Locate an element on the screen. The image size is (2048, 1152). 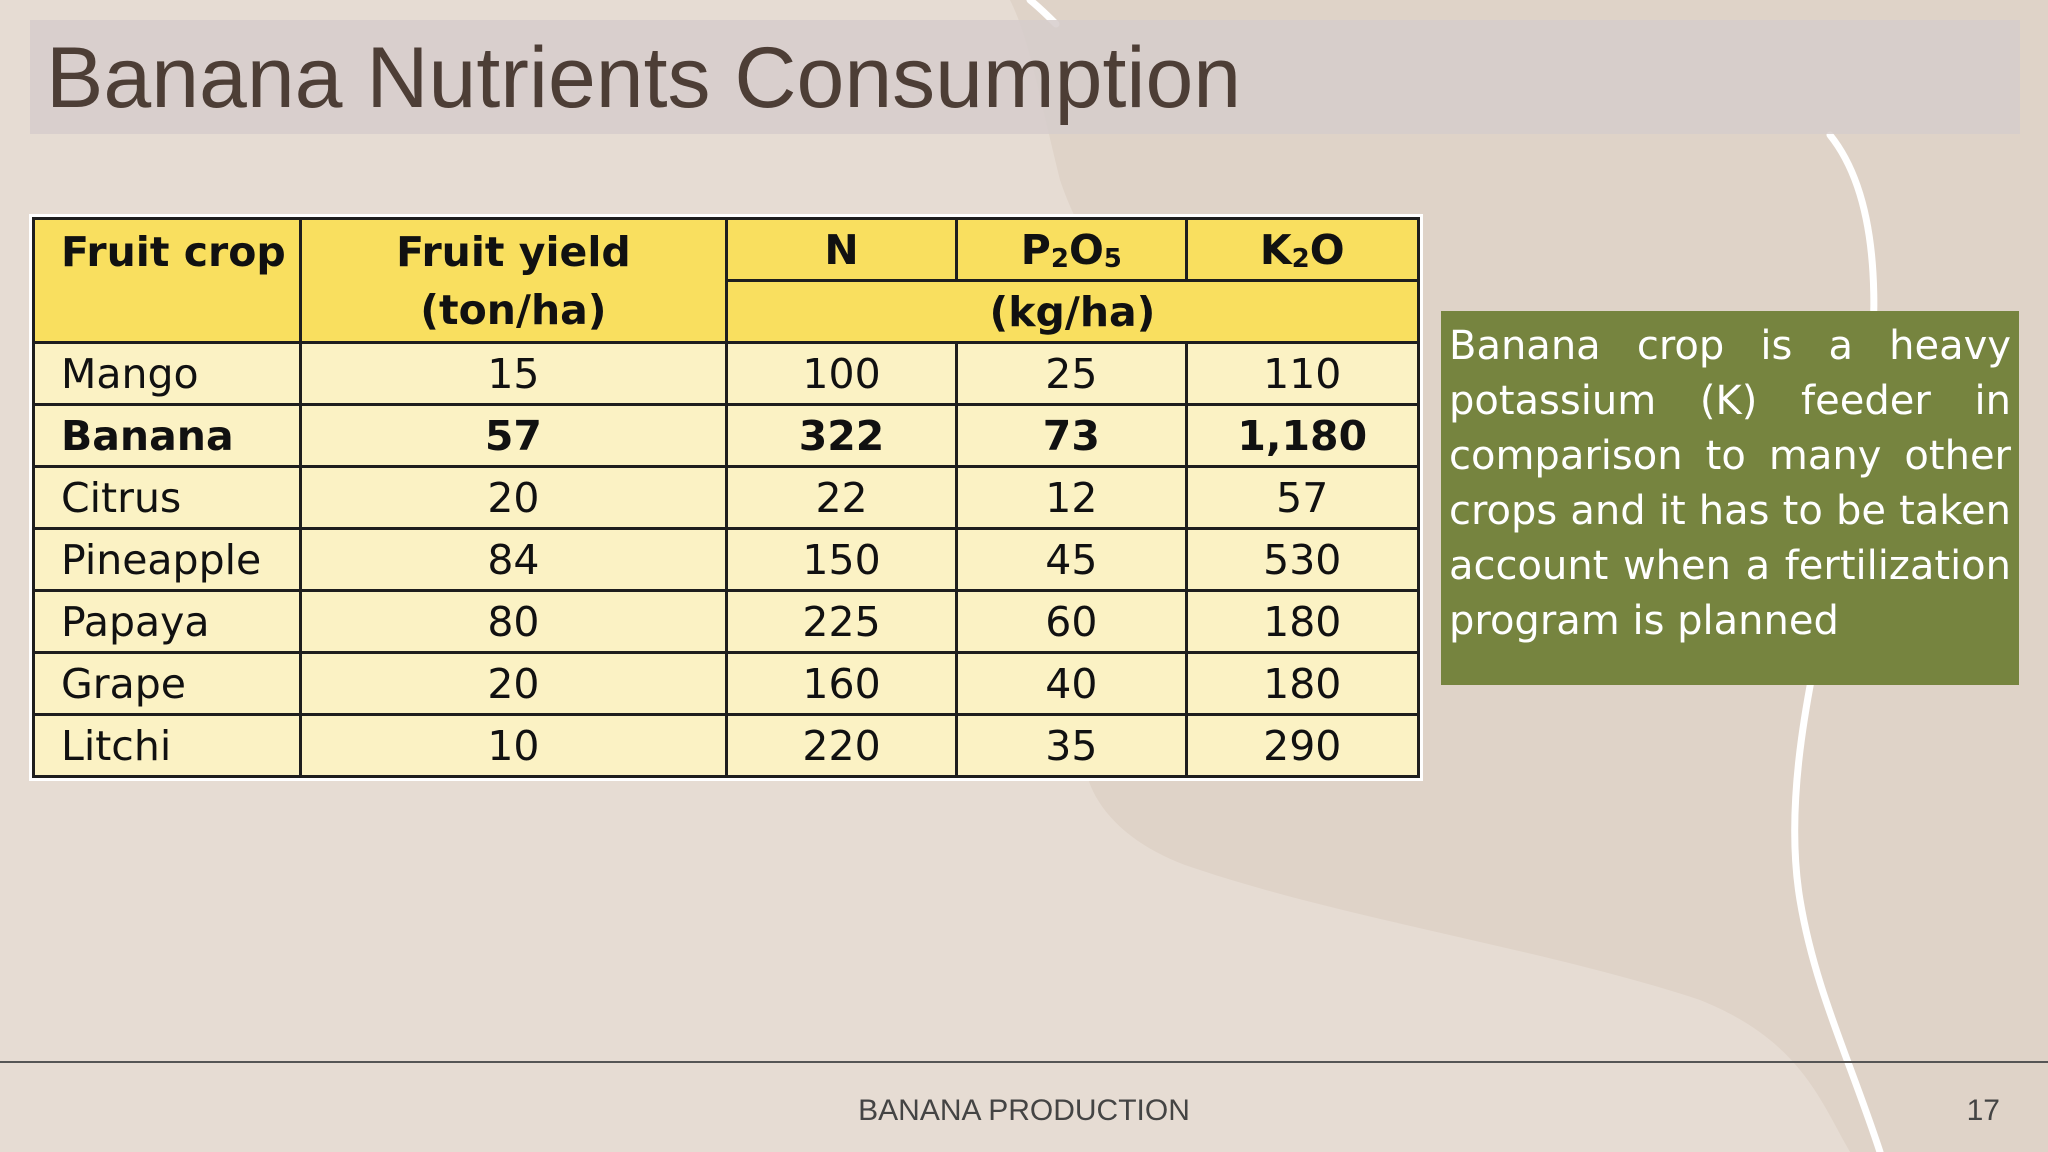
cell-yield: 84 is located at coordinates (513, 559).